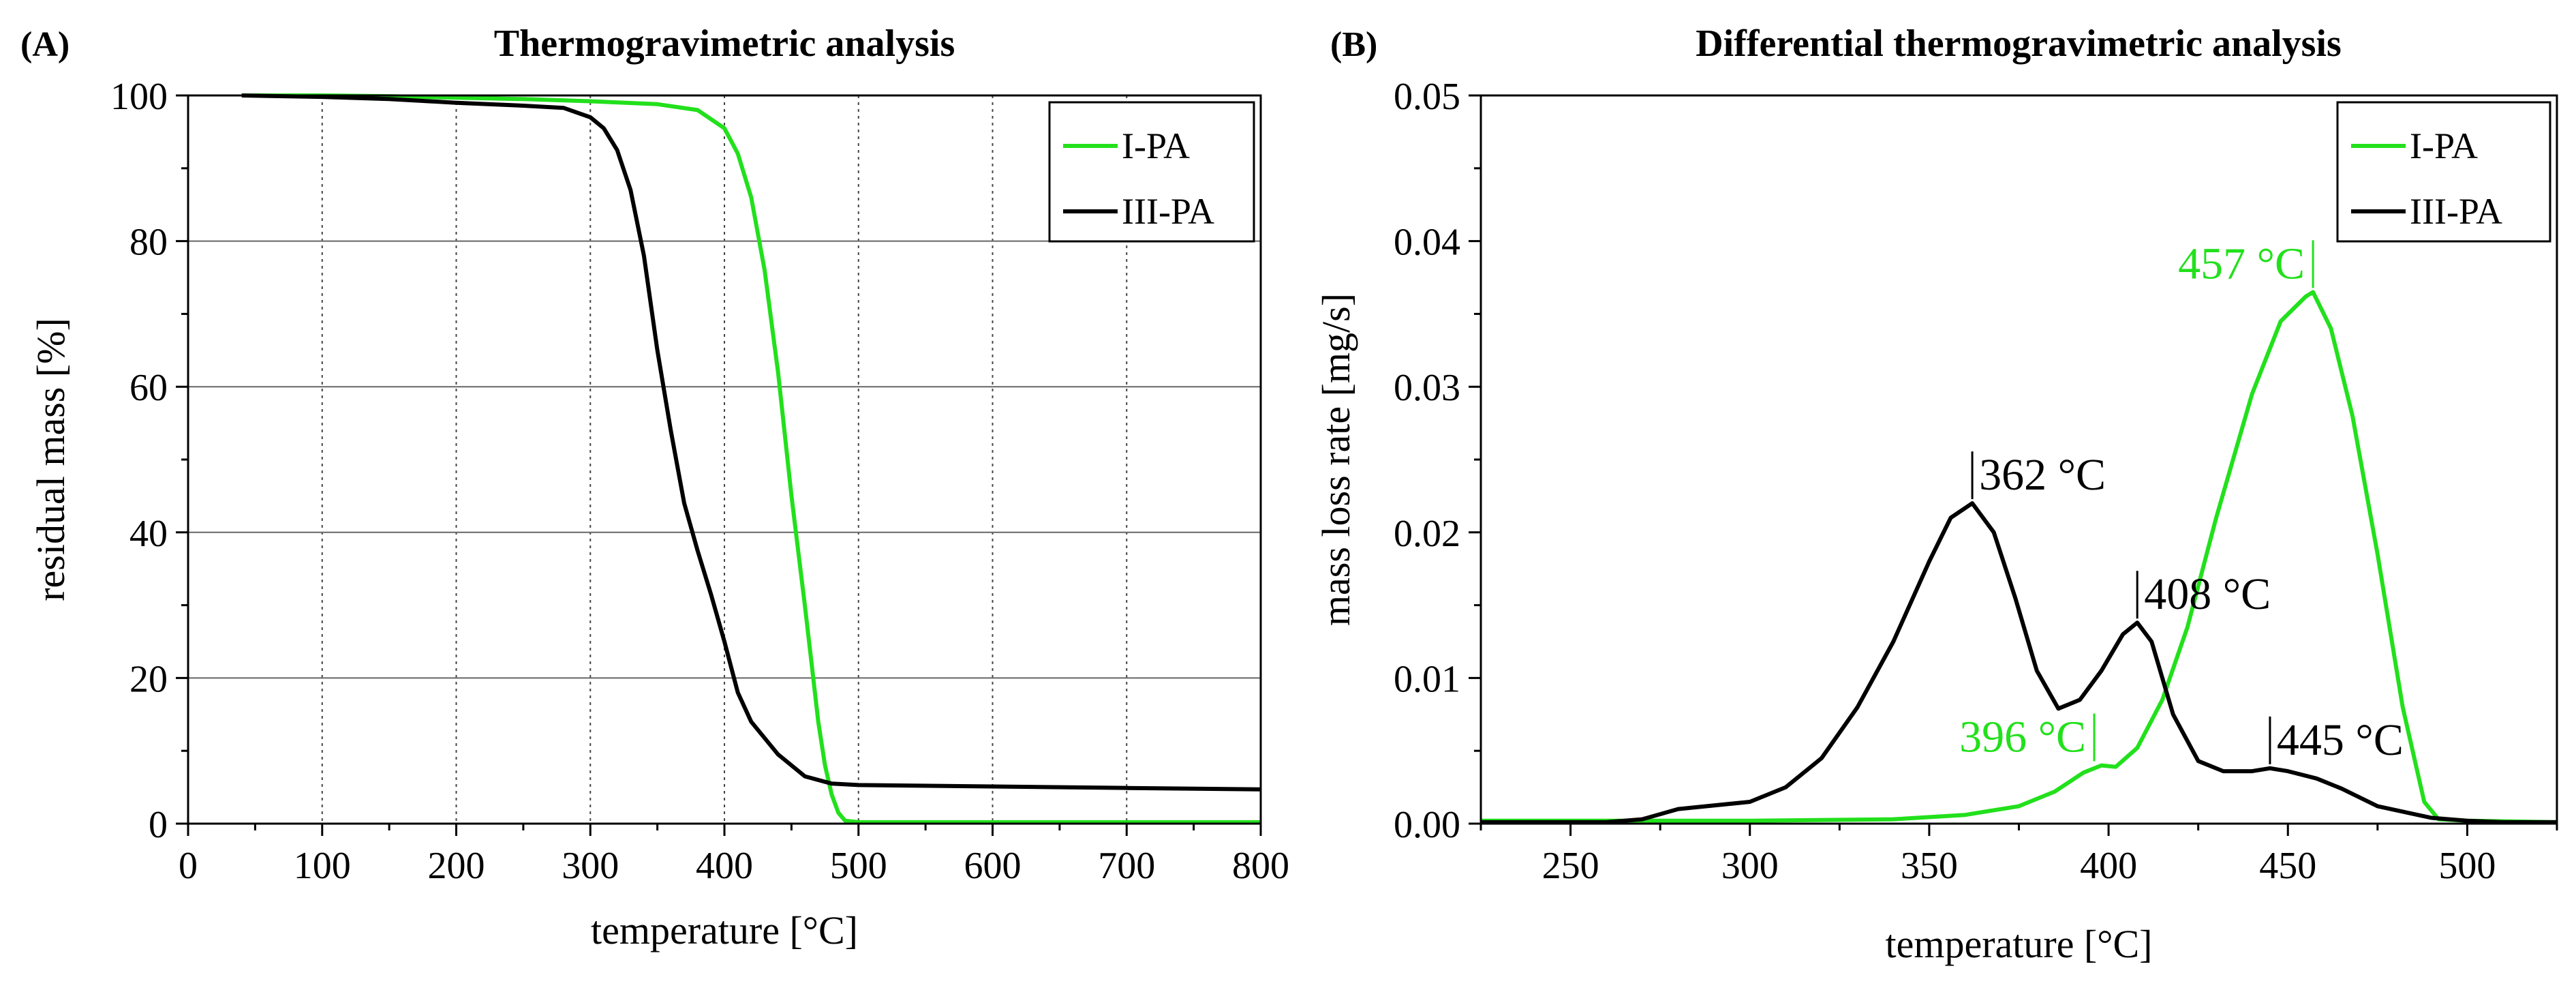  I want to click on series-line-iii-pa, so click(2019, 662).